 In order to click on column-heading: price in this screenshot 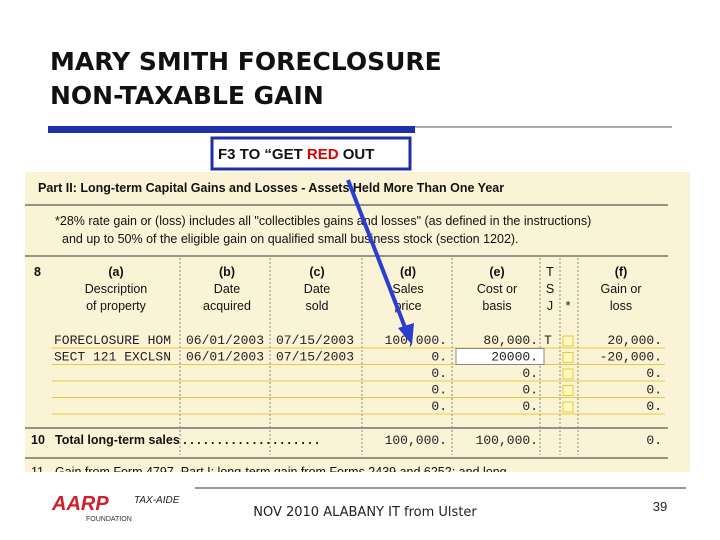, I will do `click(407, 306)`.